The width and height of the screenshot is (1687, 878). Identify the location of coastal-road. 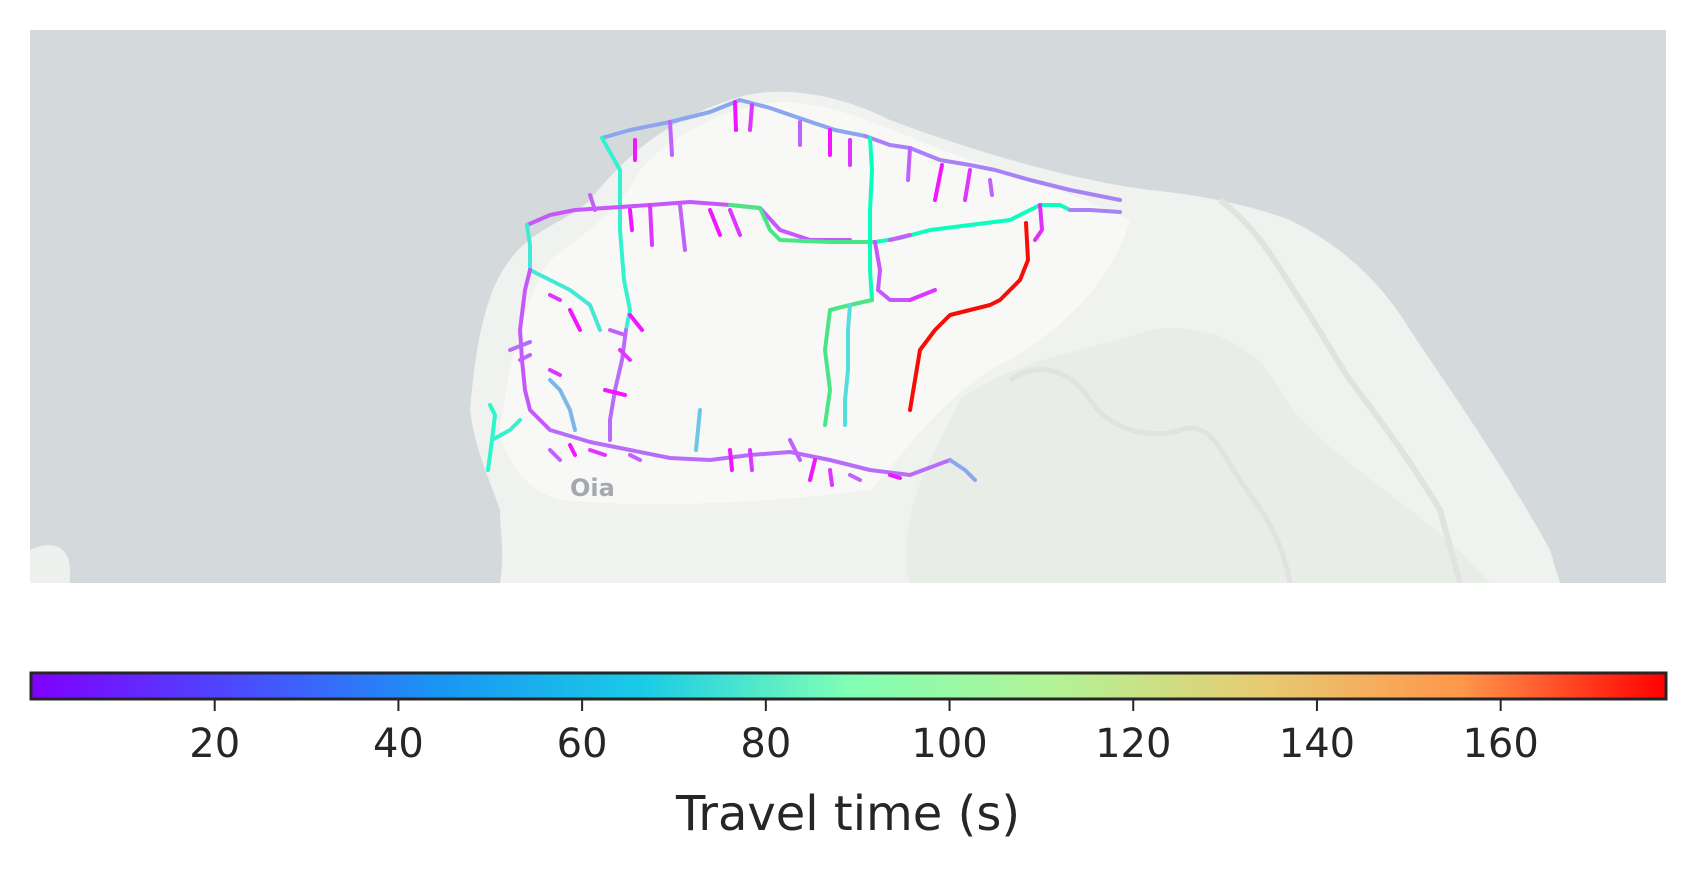
(1340, 390).